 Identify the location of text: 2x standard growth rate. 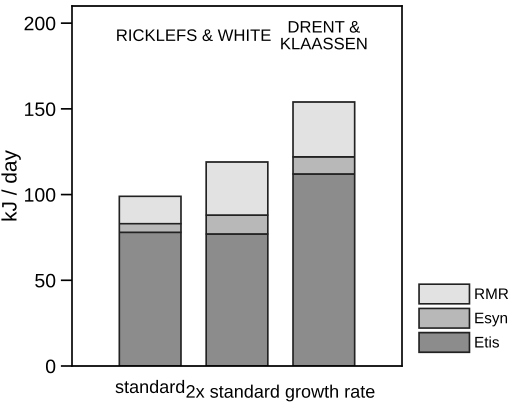
(280, 393).